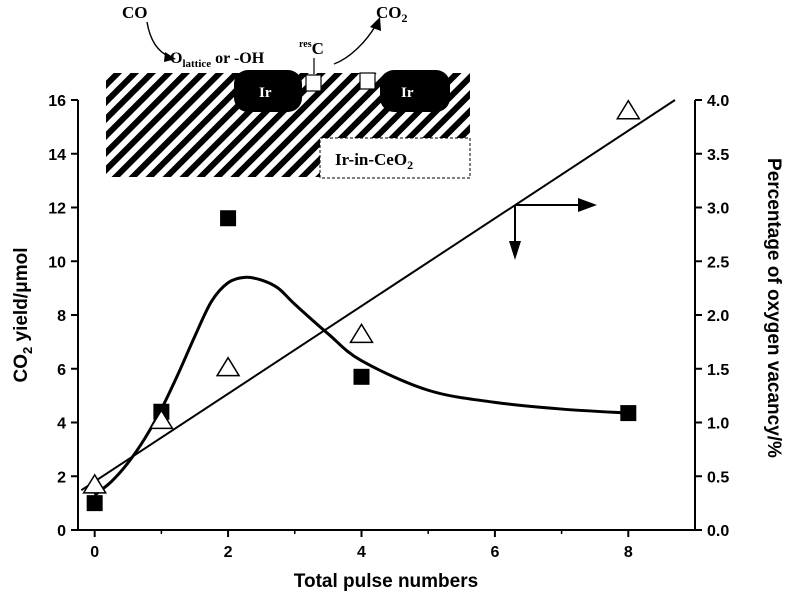 This screenshot has width=788, height=601. Describe the element at coordinates (61, 424) in the screenshot. I see `left-y-tick-label: 4` at that location.